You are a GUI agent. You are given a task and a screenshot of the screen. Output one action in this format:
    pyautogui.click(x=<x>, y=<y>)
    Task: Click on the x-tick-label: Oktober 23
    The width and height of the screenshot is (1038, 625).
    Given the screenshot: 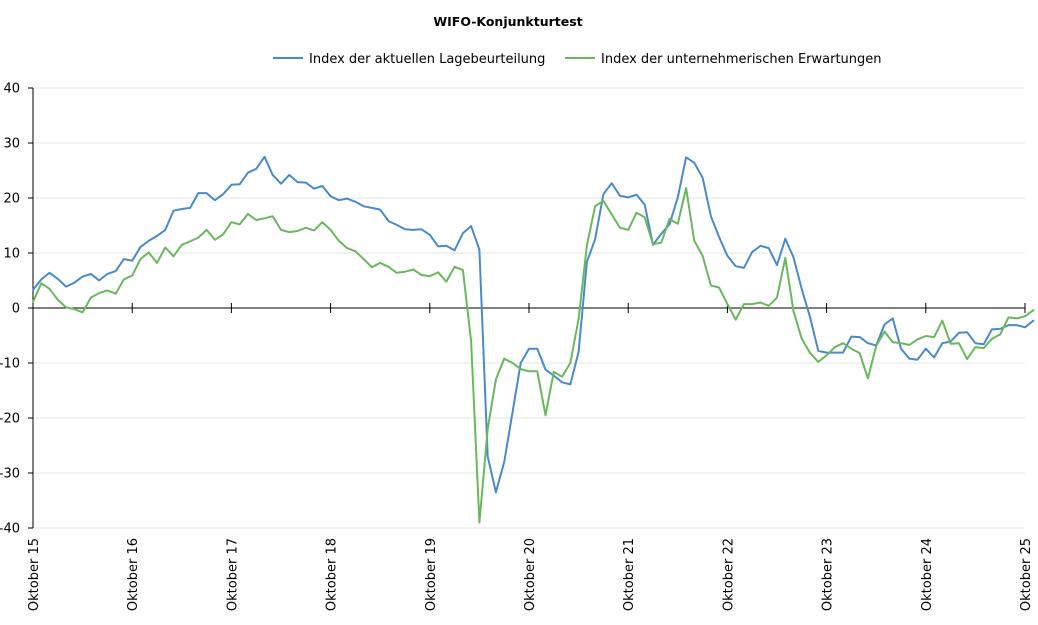 What is the action you would take?
    pyautogui.click(x=828, y=574)
    